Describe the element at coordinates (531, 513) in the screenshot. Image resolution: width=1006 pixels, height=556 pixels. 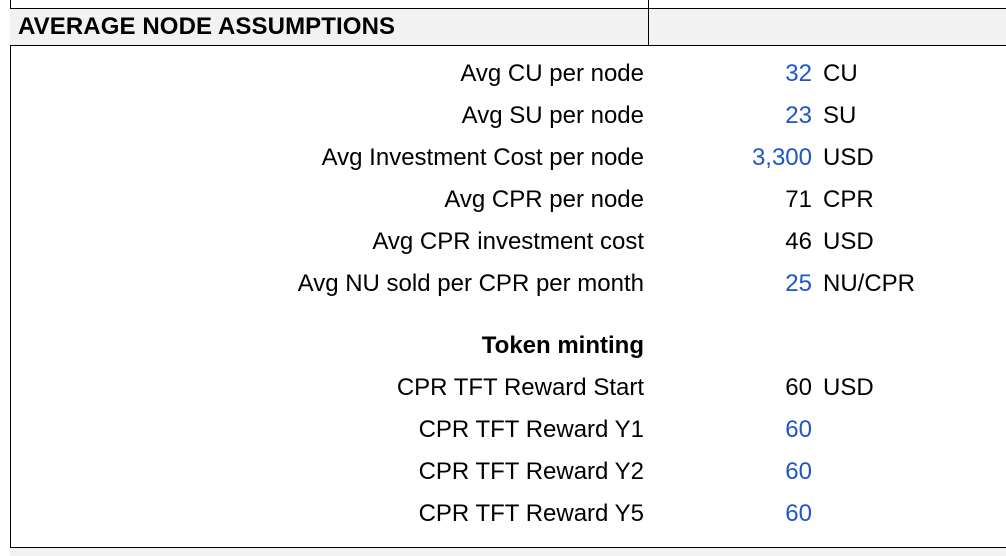
I see `row-label: CPR TFT Reward Y5` at that location.